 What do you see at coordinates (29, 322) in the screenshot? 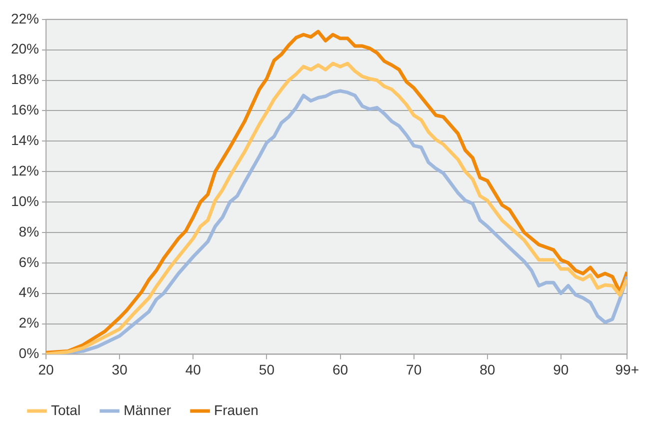
I see `y-tick-label: 2%` at bounding box center [29, 322].